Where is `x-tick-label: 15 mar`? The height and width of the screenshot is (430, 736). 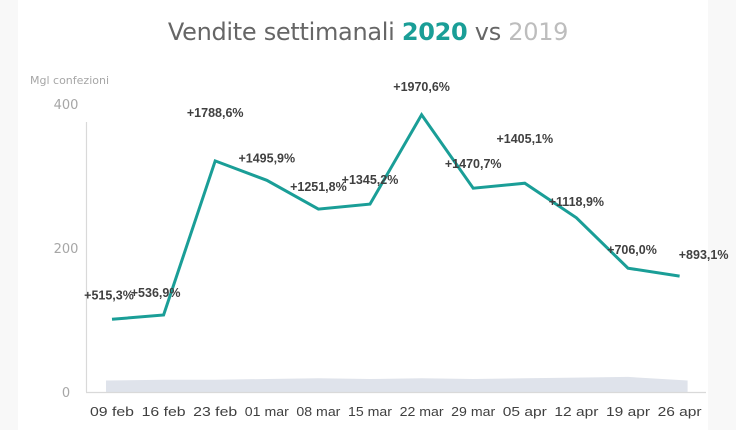
x-tick-label: 15 mar is located at coordinates (370, 411).